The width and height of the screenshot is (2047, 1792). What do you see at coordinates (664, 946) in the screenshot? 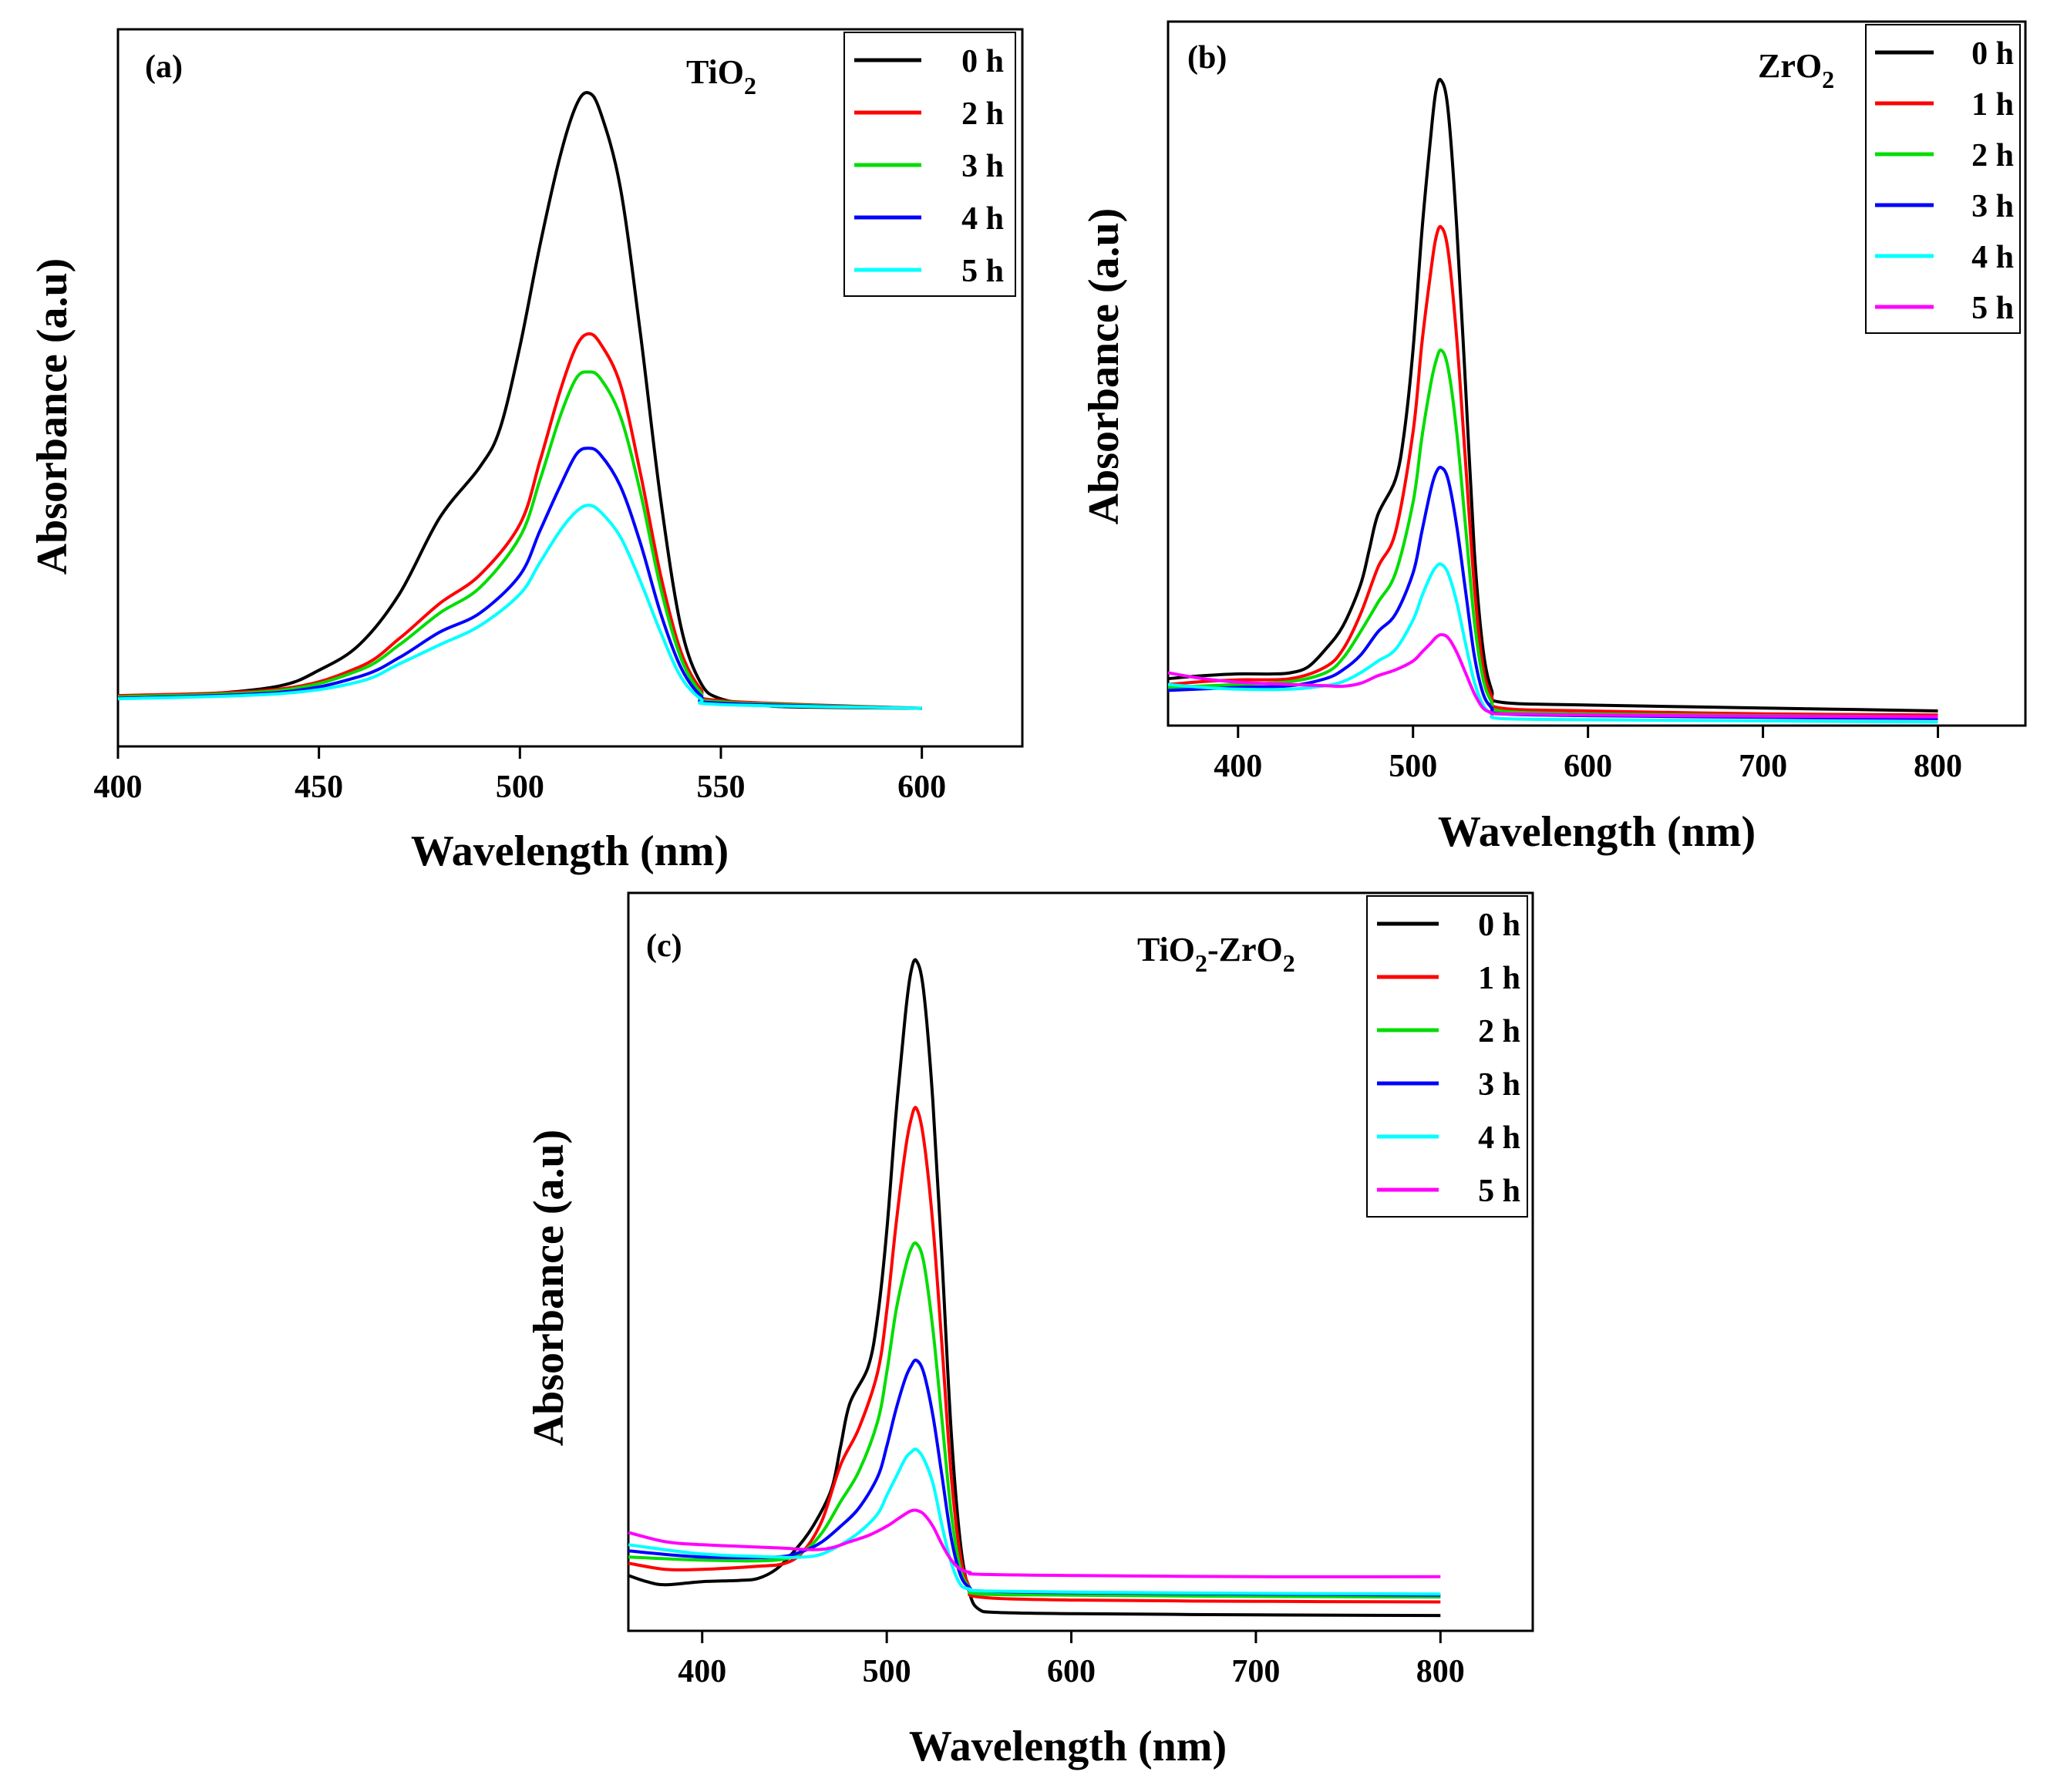
I see `panel-label: (c)` at bounding box center [664, 946].